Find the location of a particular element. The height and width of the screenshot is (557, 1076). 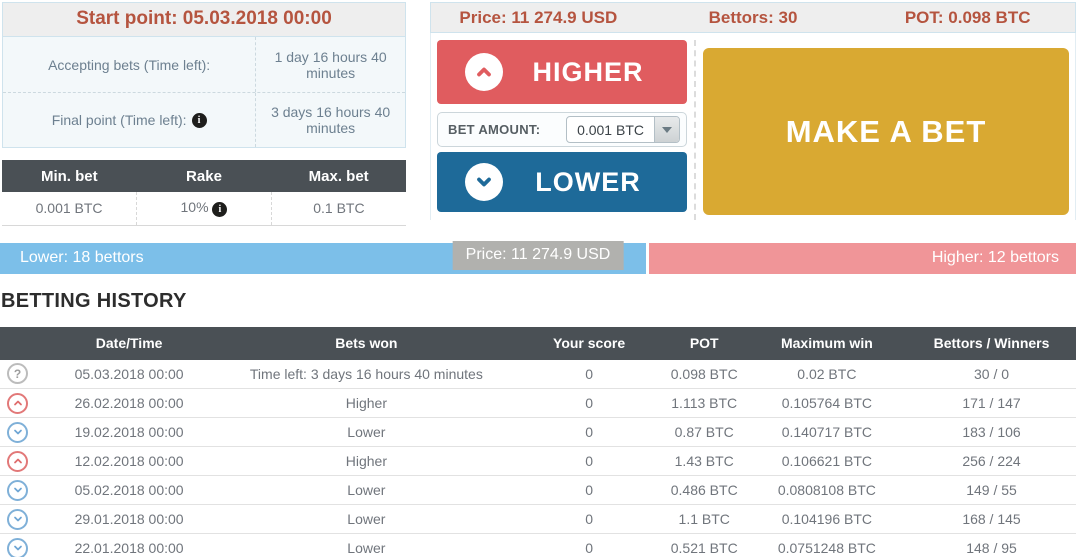

higher-button: HIGHER is located at coordinates (562, 72).